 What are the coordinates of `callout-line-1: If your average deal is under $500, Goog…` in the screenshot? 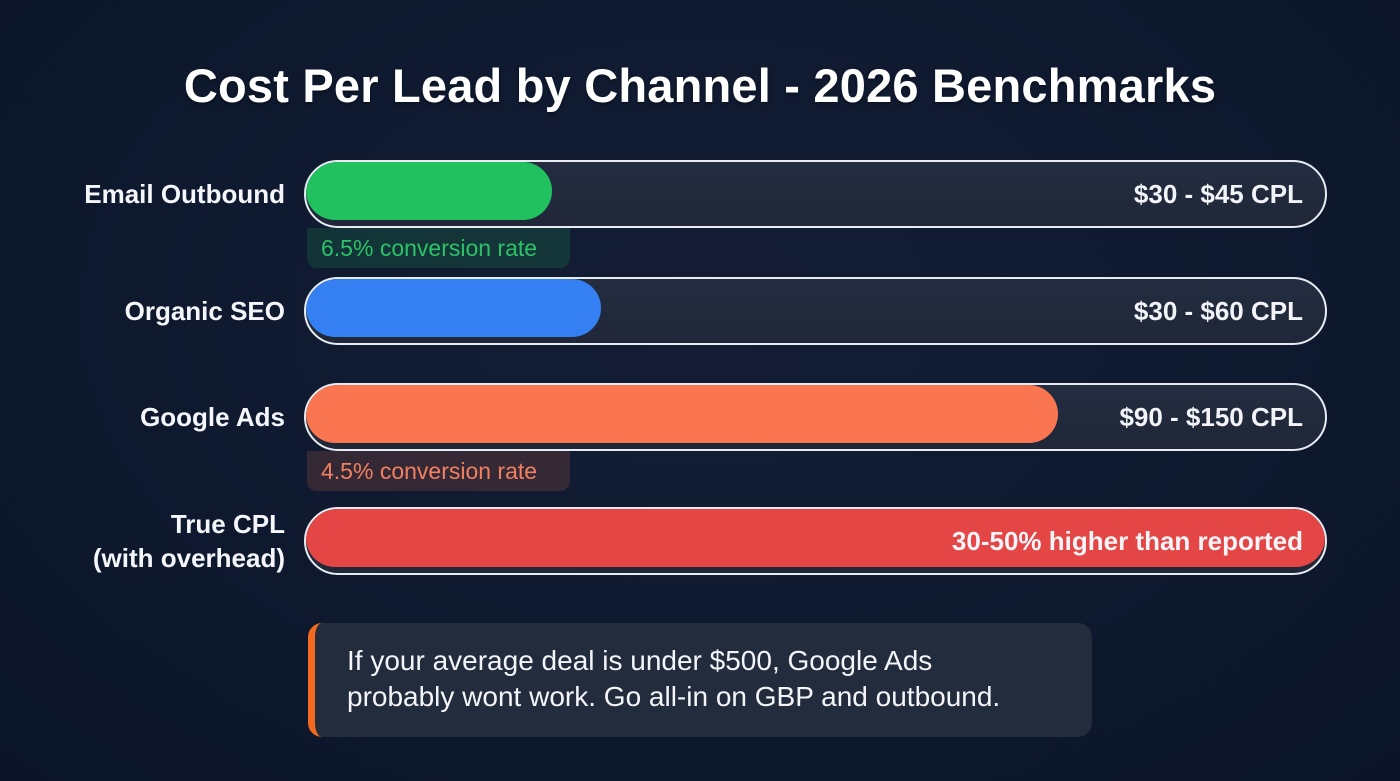 It's located at (640, 660).